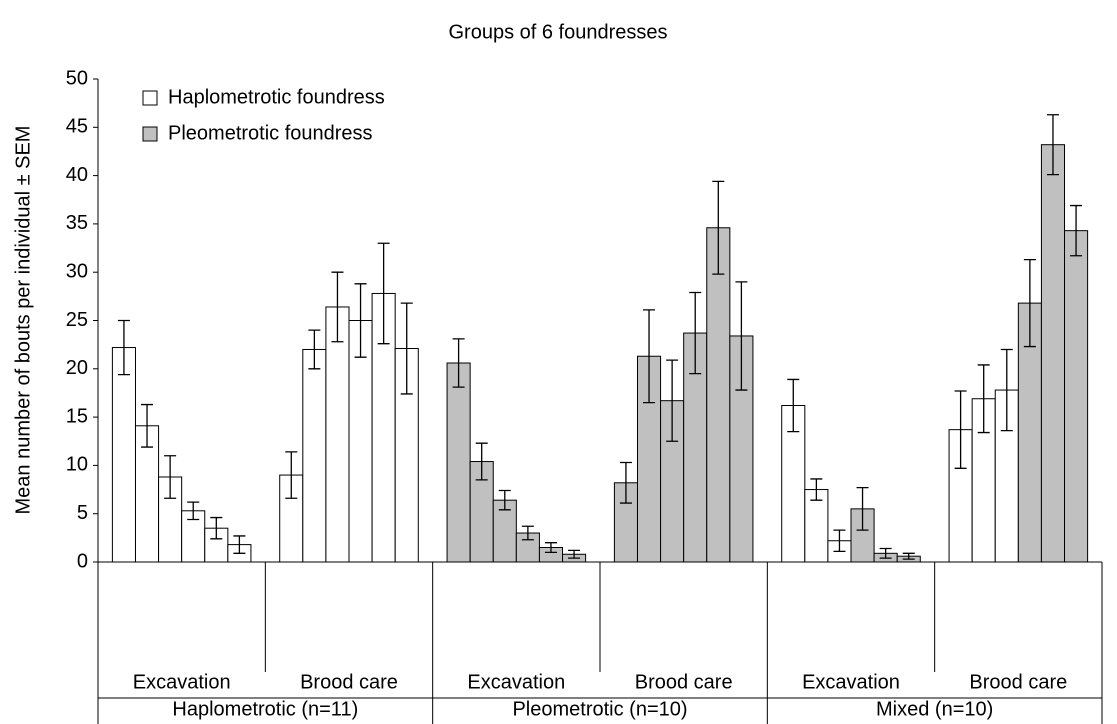  What do you see at coordinates (276, 97) in the screenshot?
I see `legend-label: Haplometrotic foundress` at bounding box center [276, 97].